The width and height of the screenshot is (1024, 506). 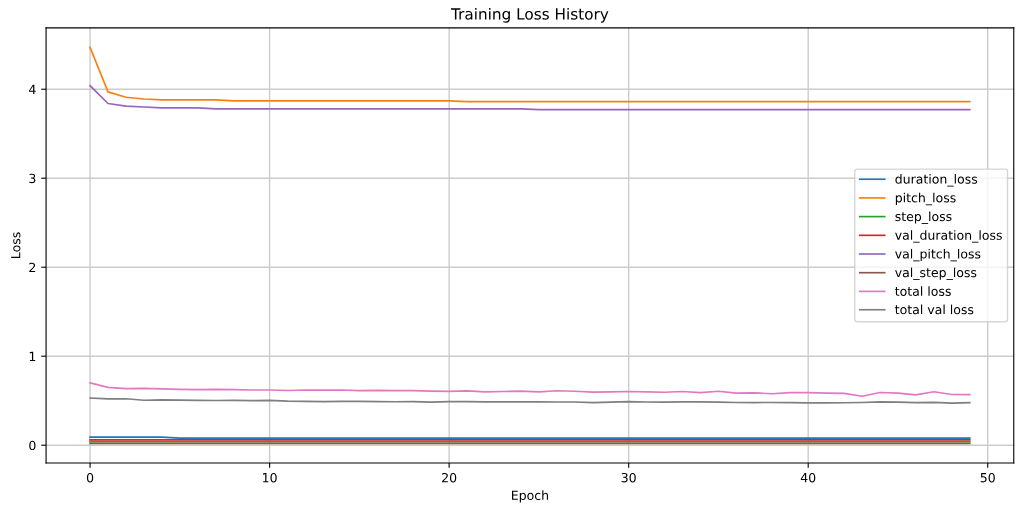 I want to click on y-tick-label: 0, so click(x=32, y=445).